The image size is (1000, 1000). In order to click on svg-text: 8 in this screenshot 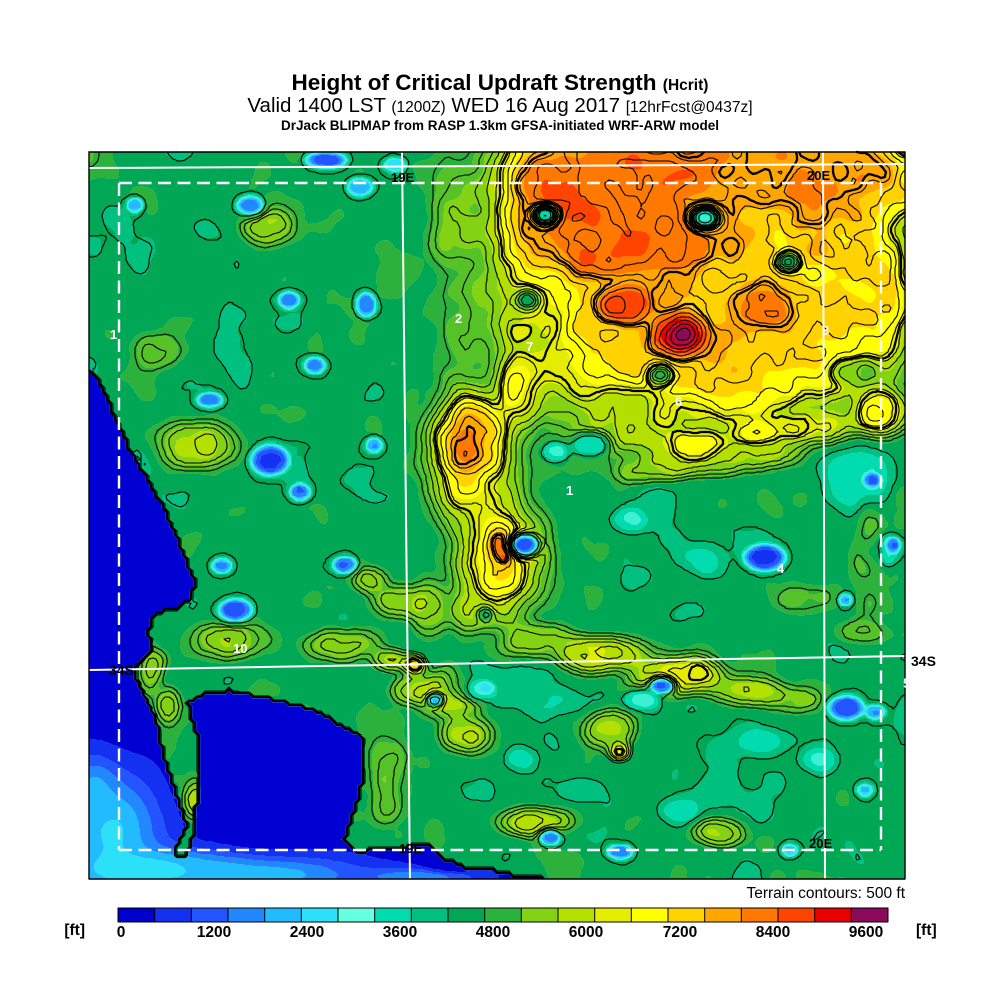, I will do `click(825, 330)`.